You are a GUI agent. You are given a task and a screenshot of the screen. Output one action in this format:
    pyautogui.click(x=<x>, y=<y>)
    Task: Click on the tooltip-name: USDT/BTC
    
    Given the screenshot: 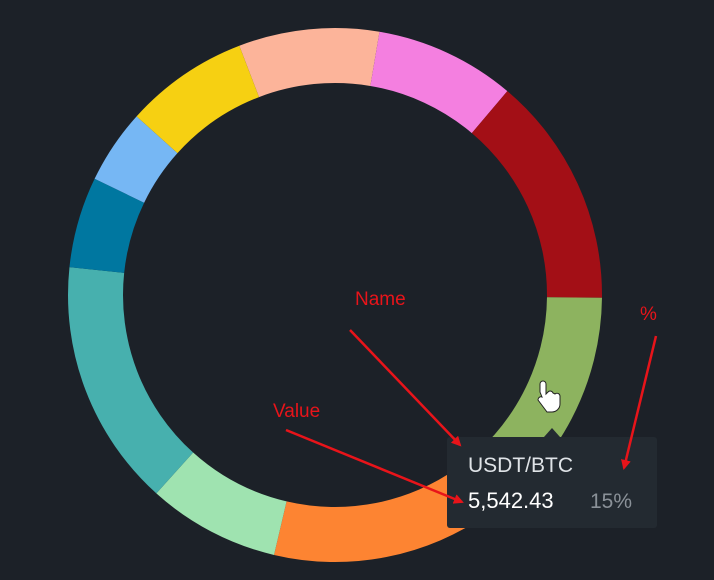 What is the action you would take?
    pyautogui.click(x=520, y=465)
    